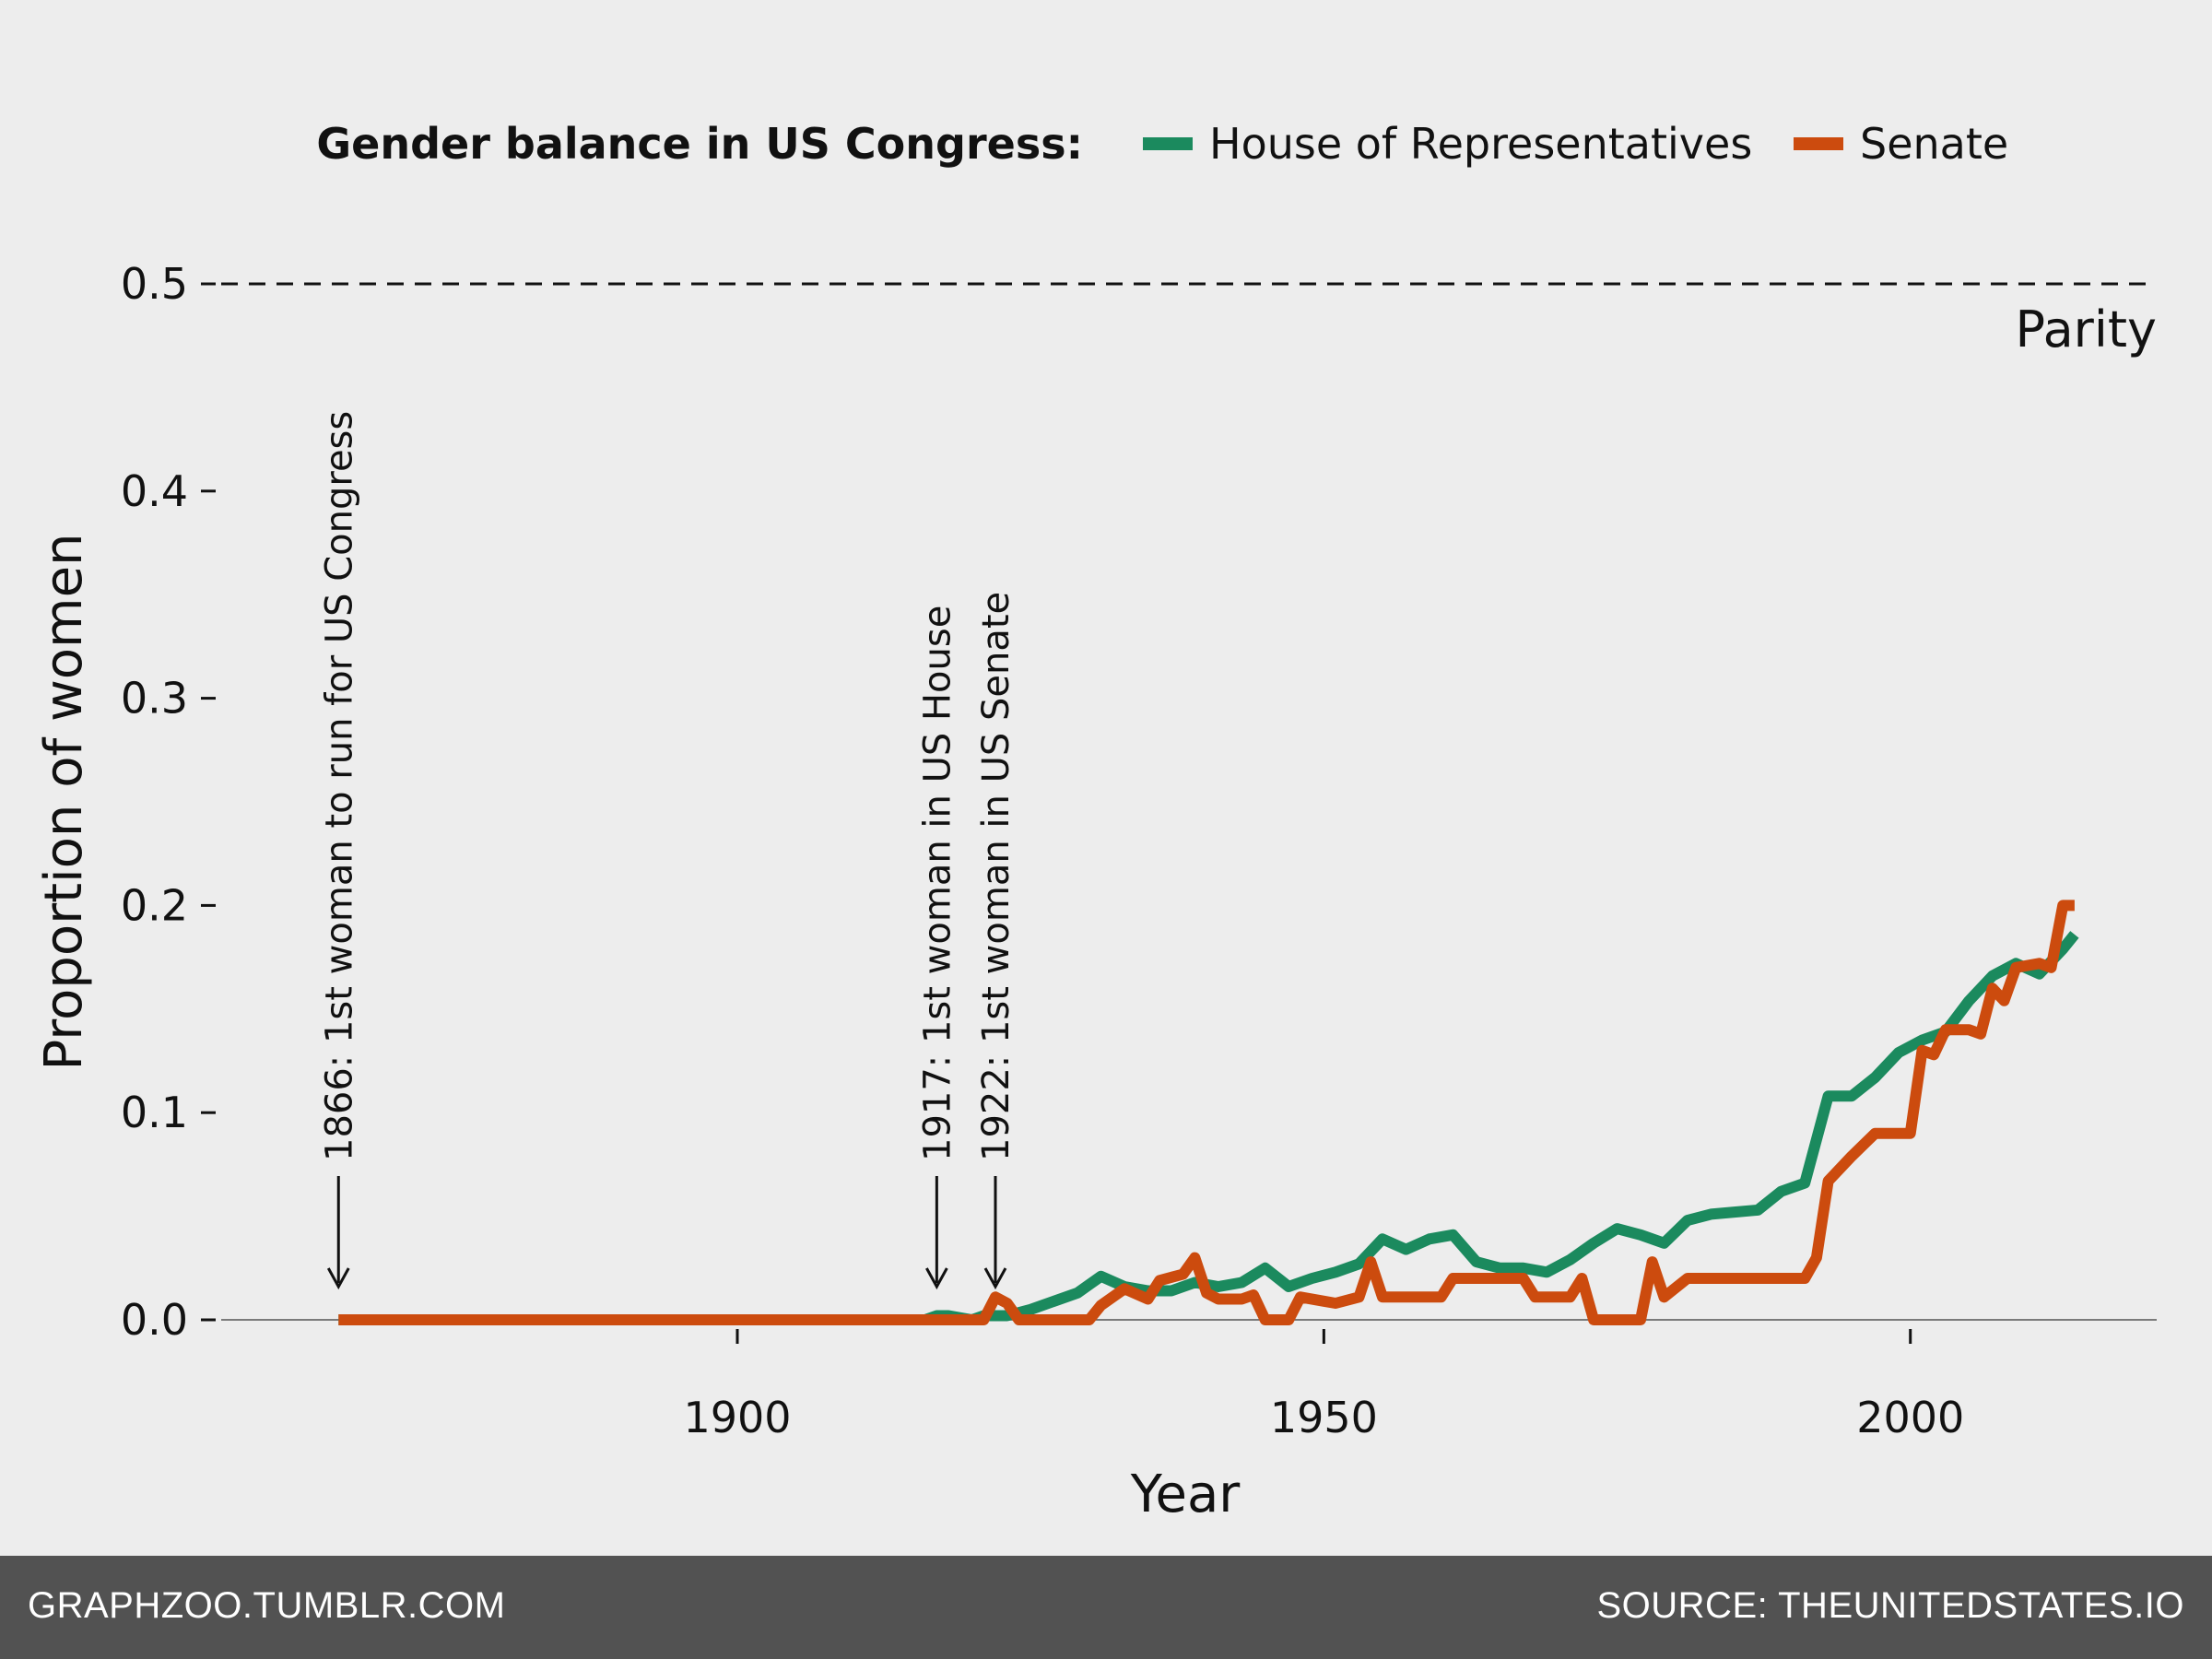 This screenshot has height=1659, width=2212. What do you see at coordinates (339, 786) in the screenshot?
I see `annotation-label: 1866: 1st woman to run for US Congress` at bounding box center [339, 786].